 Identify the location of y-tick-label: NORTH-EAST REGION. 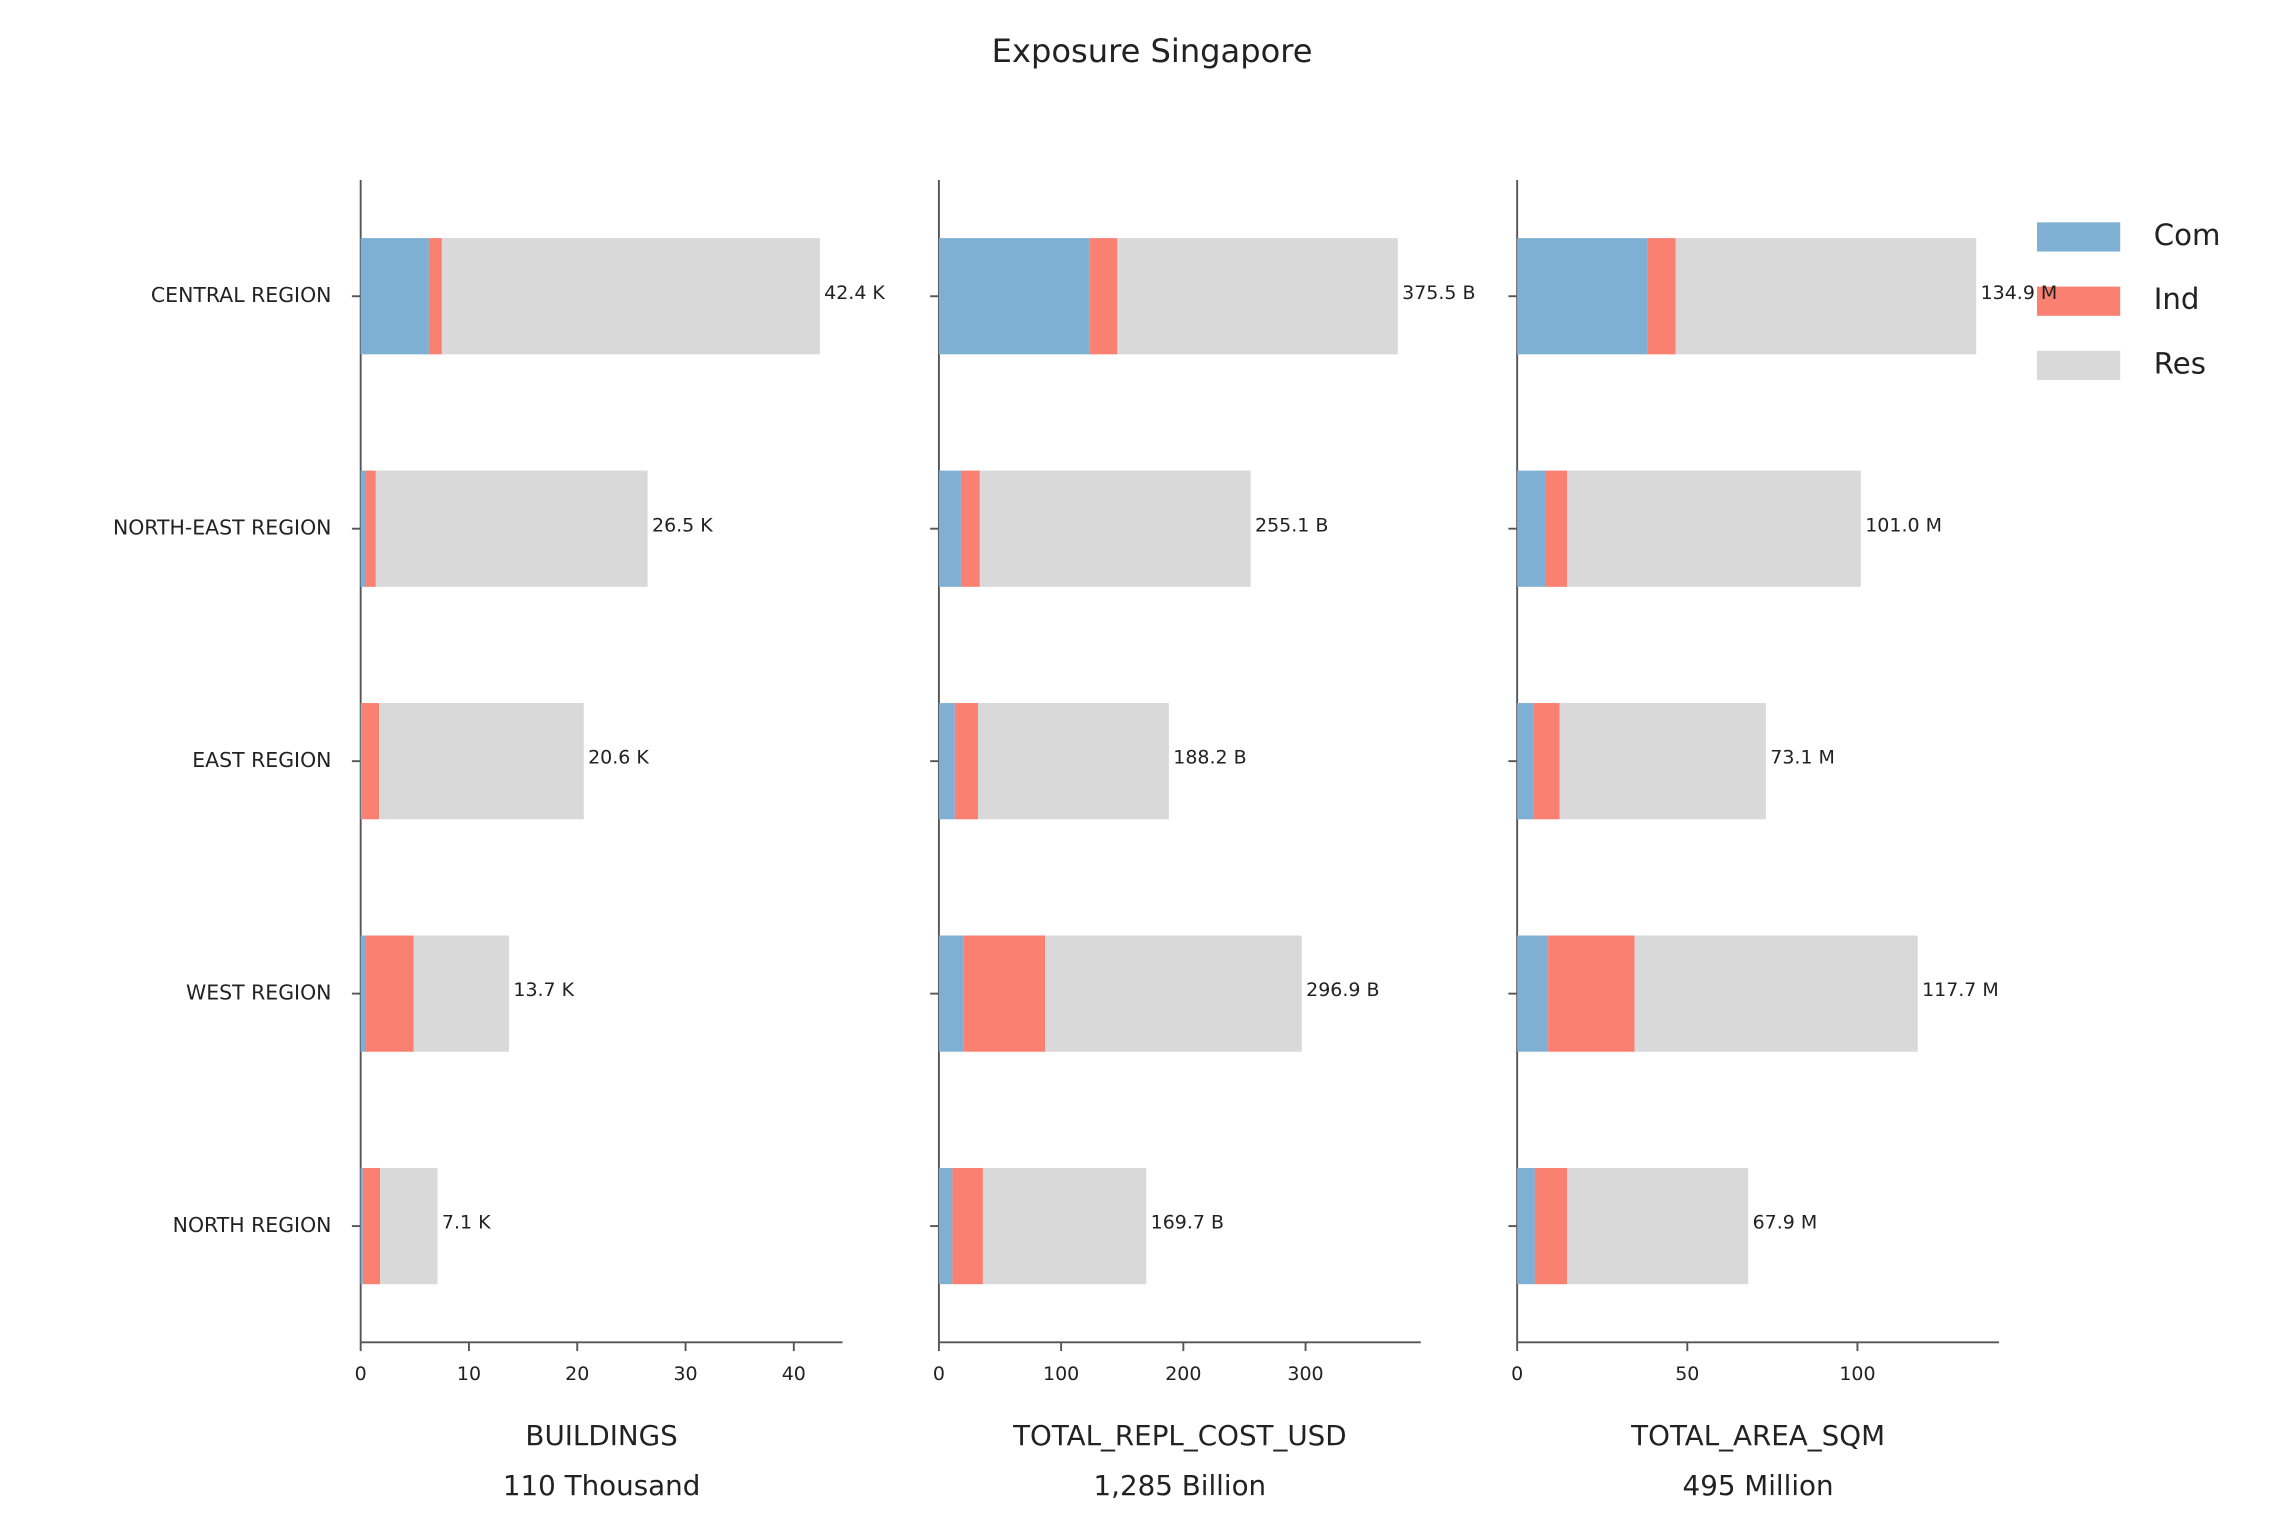
(222, 528).